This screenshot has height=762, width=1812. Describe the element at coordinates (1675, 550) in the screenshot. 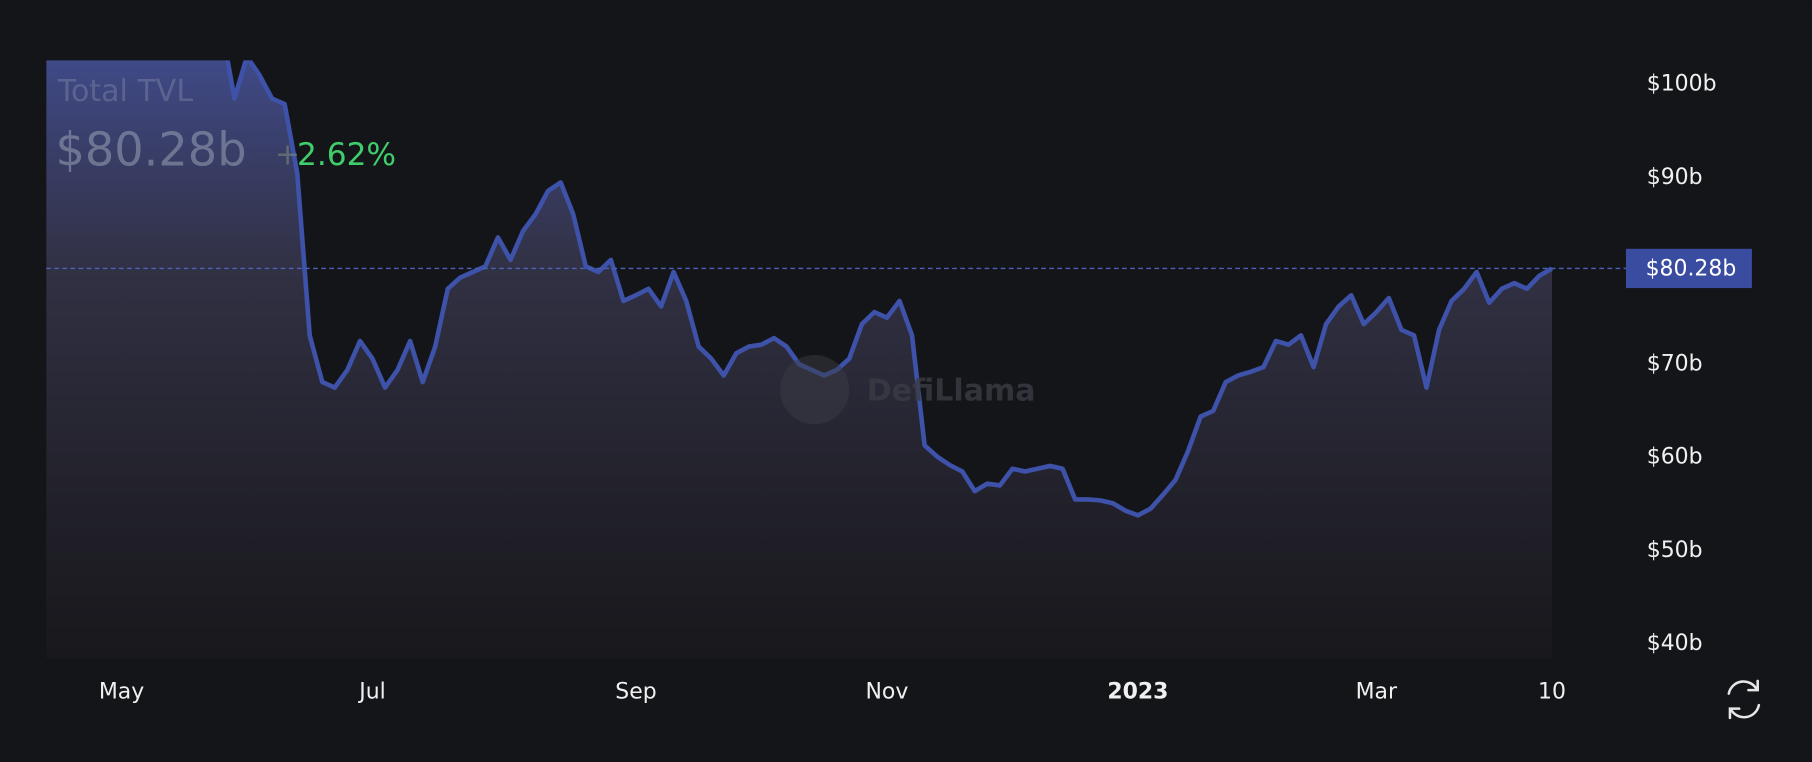

I see `y-tick-label: $50b` at that location.